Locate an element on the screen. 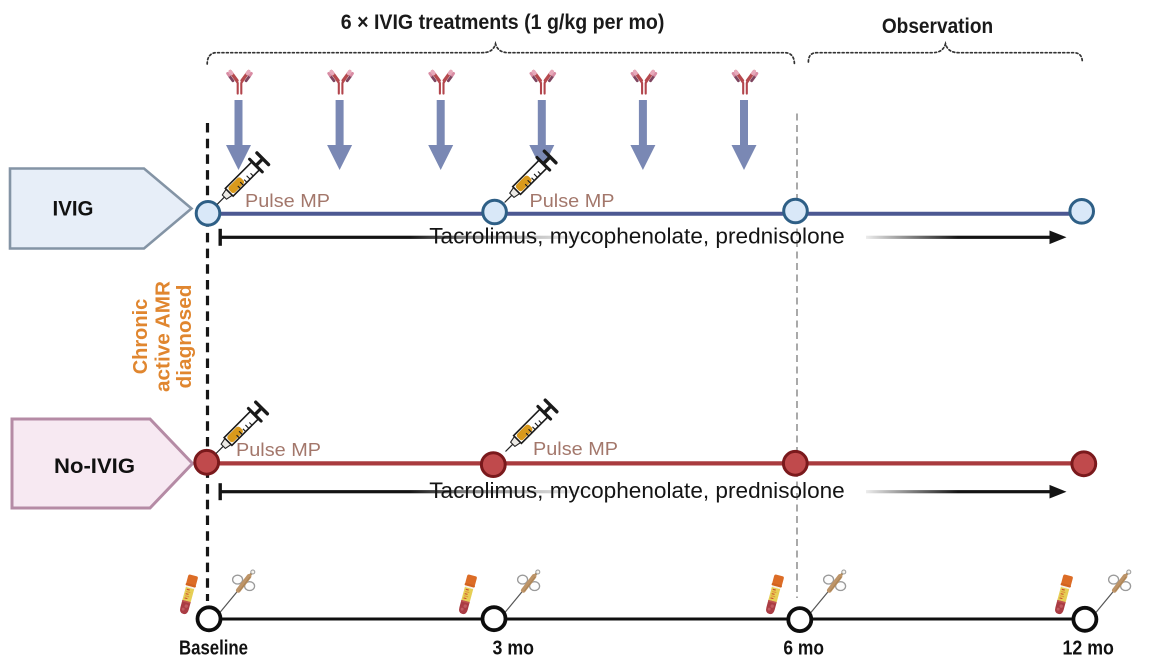 This screenshot has width=1168, height=664. svg-text: diagnosed is located at coordinates (185, 337).